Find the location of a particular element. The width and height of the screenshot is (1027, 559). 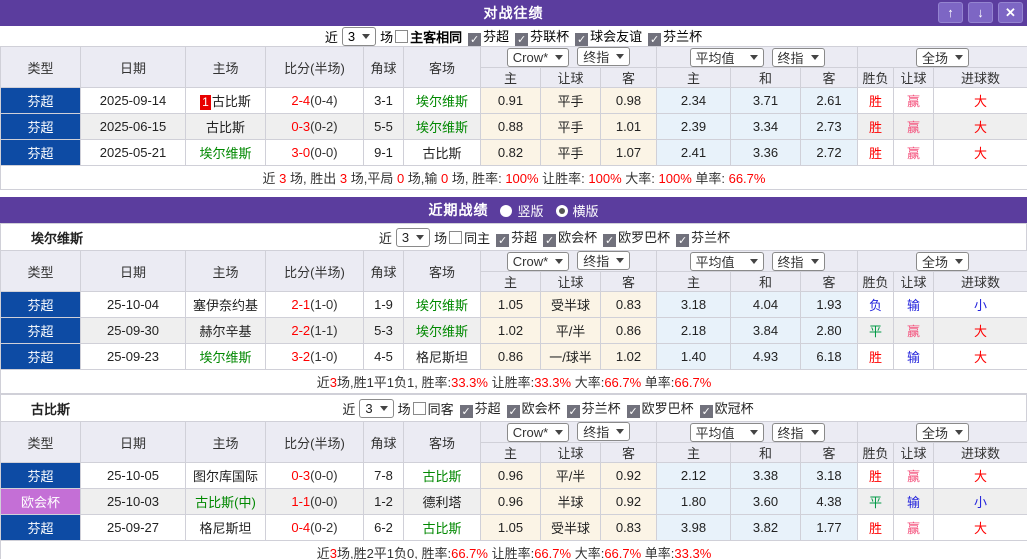

result-value: 胜 is located at coordinates (876, 101).